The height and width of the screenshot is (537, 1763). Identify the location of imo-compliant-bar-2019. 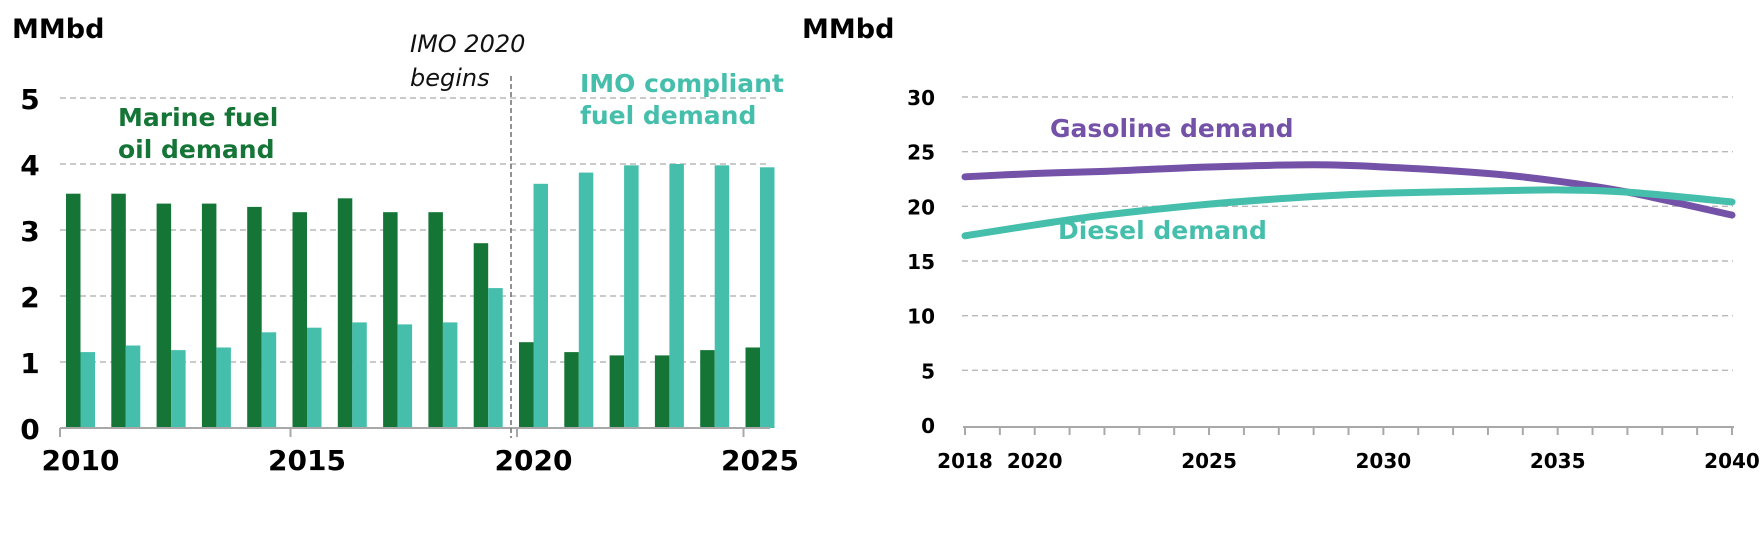
(495, 358).